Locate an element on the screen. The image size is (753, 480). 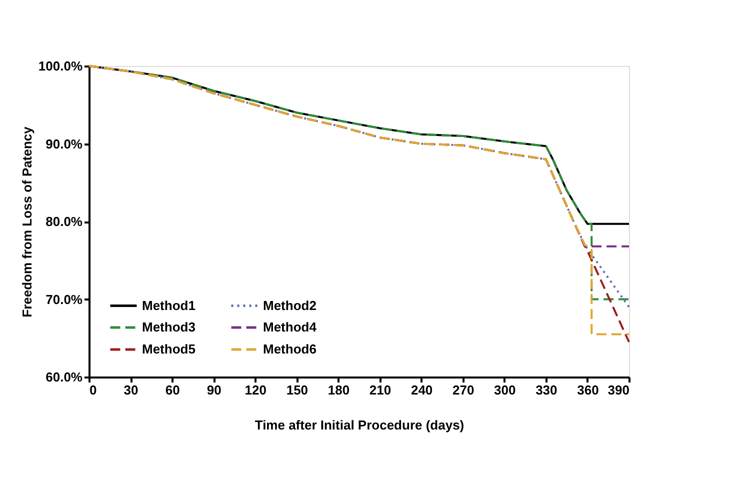
x-tick-label: 150 is located at coordinates (297, 390).